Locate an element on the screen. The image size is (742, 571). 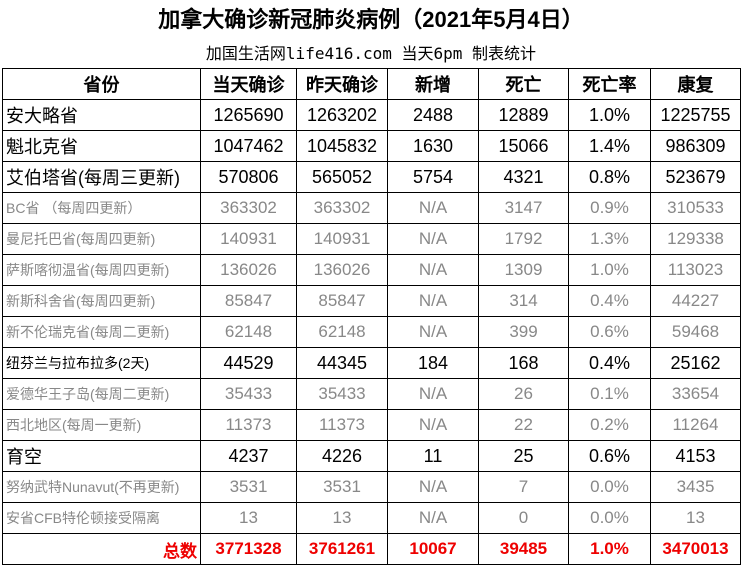
table-row: 新斯科舍省(每周四更新) 85847 85847 N/A 314 0.4% 44227 is located at coordinates (371, 301).